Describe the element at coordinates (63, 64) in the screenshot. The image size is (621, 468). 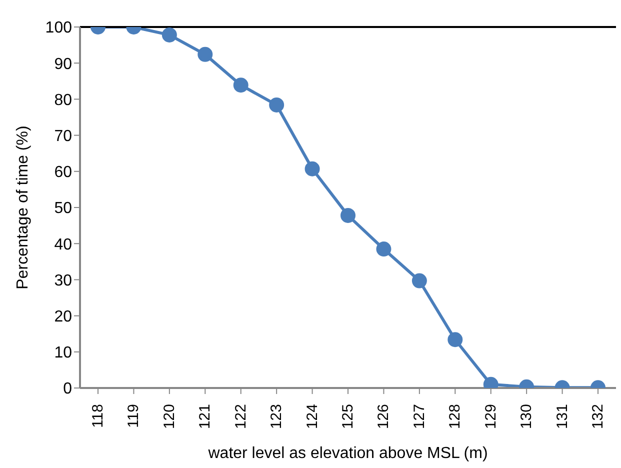
I see `y-tick-label: 90` at that location.